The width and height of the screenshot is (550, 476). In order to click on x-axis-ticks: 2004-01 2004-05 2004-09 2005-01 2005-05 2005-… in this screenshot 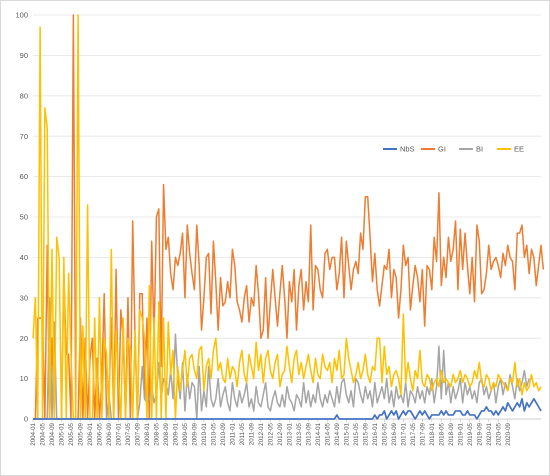, I will do `click(271, 432)`.